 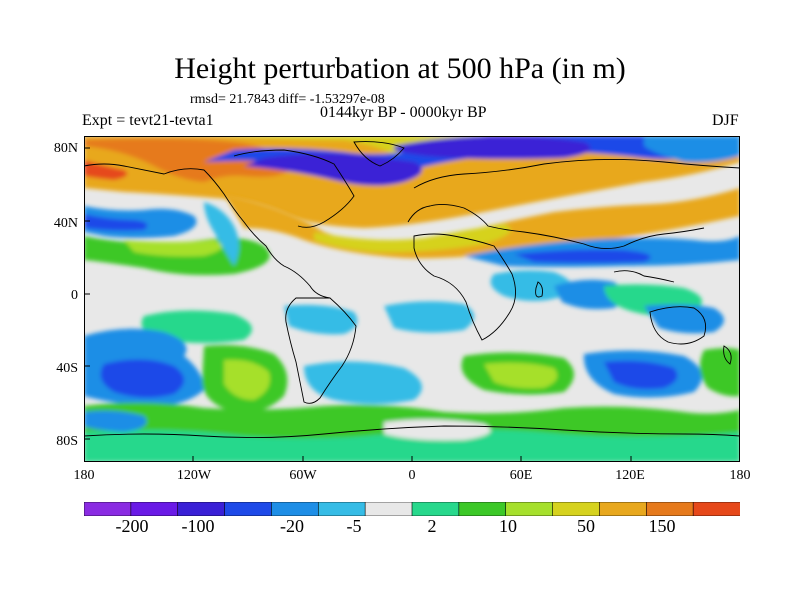 What do you see at coordinates (556, 226) in the screenshot?
I see `eurasia-south-coast` at bounding box center [556, 226].